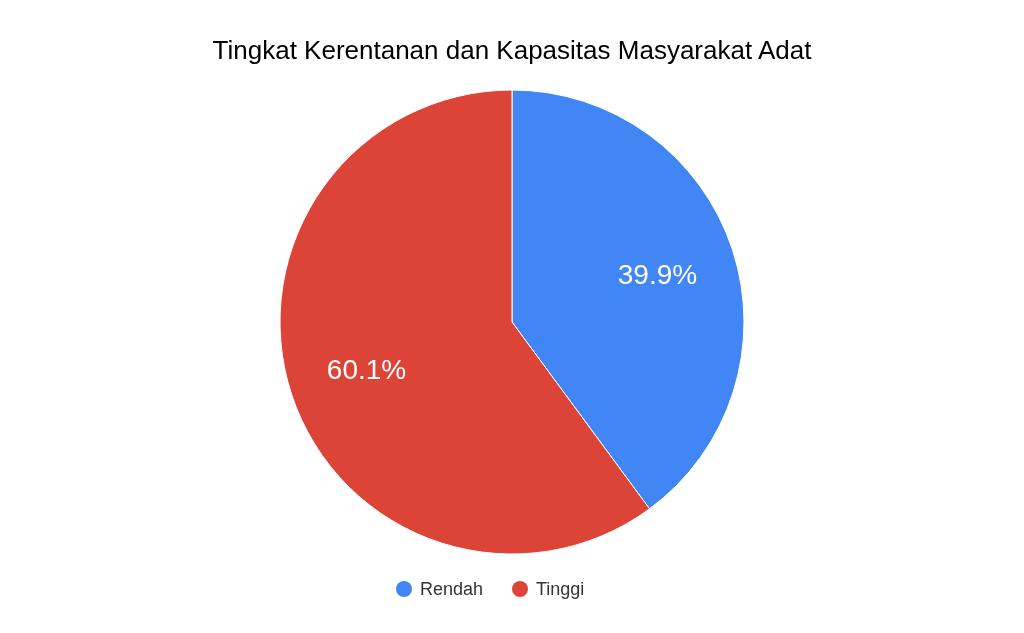 The height and width of the screenshot is (633, 1024). What do you see at coordinates (512, 50) in the screenshot?
I see `chart-title: Tingkat Kerentanan dan Kapasitas Masyarakat Adat` at bounding box center [512, 50].